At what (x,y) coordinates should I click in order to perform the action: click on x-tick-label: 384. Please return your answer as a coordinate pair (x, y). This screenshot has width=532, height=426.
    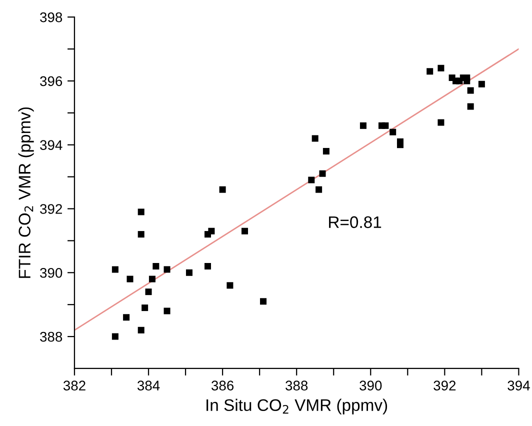
    Looking at the image, I should click on (148, 385).